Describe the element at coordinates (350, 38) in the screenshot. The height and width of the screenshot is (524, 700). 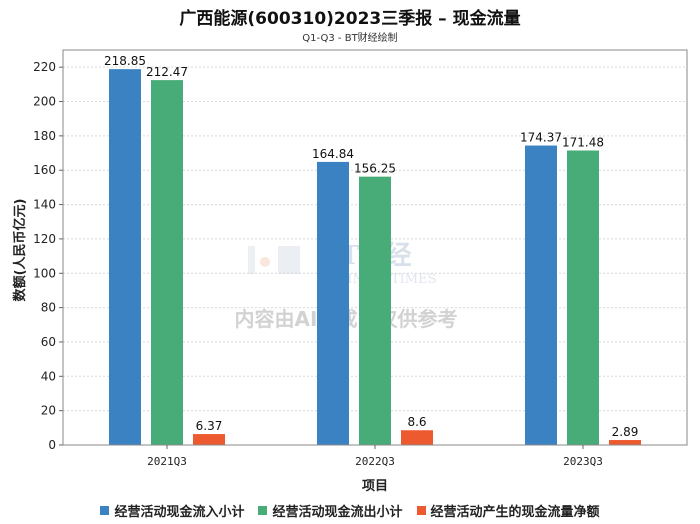
I see `chart-subtitle: Q1-Q3 - BT财经绘制` at that location.